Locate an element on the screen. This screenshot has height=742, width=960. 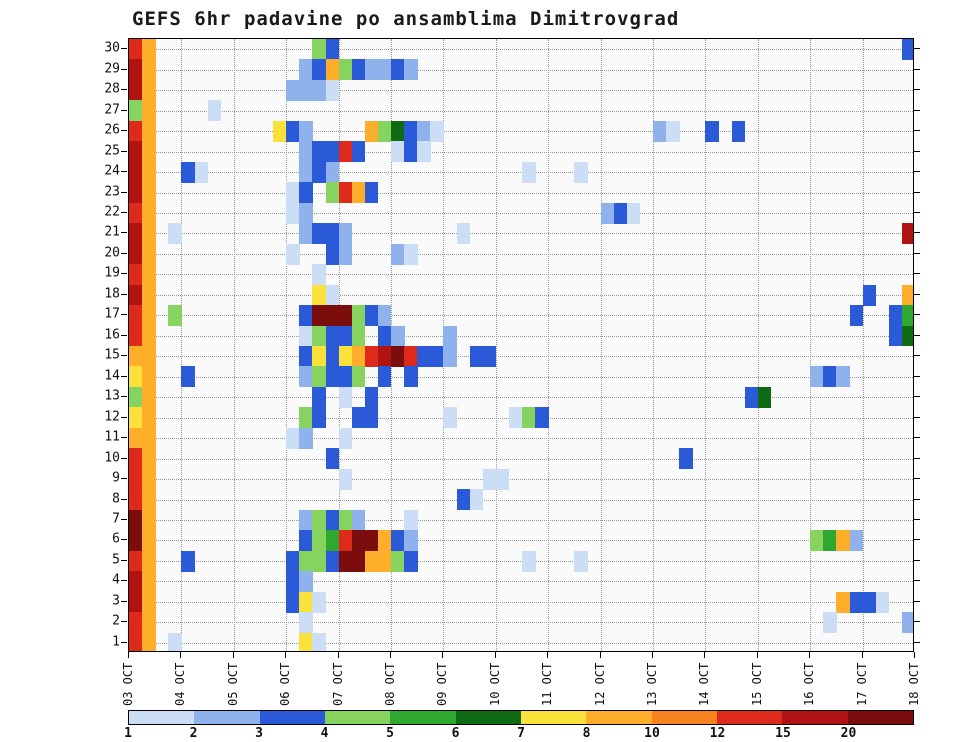
y-tick-label: 16 is located at coordinates (112, 335).